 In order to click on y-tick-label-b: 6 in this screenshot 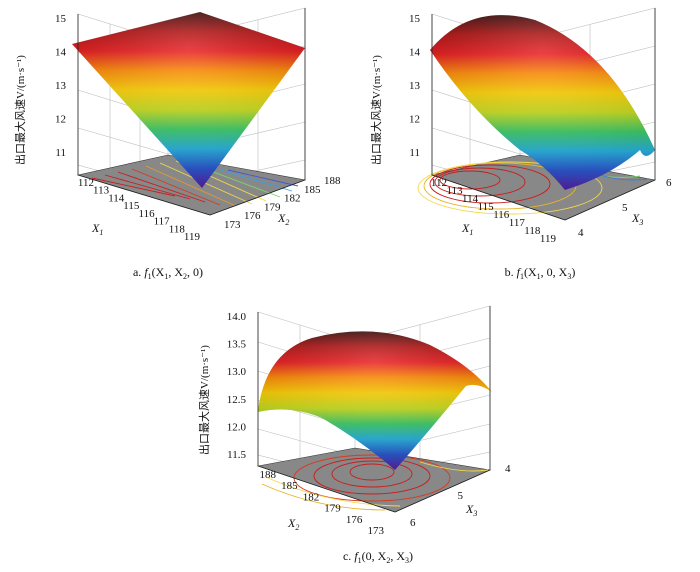, I will do `click(669, 183)`.